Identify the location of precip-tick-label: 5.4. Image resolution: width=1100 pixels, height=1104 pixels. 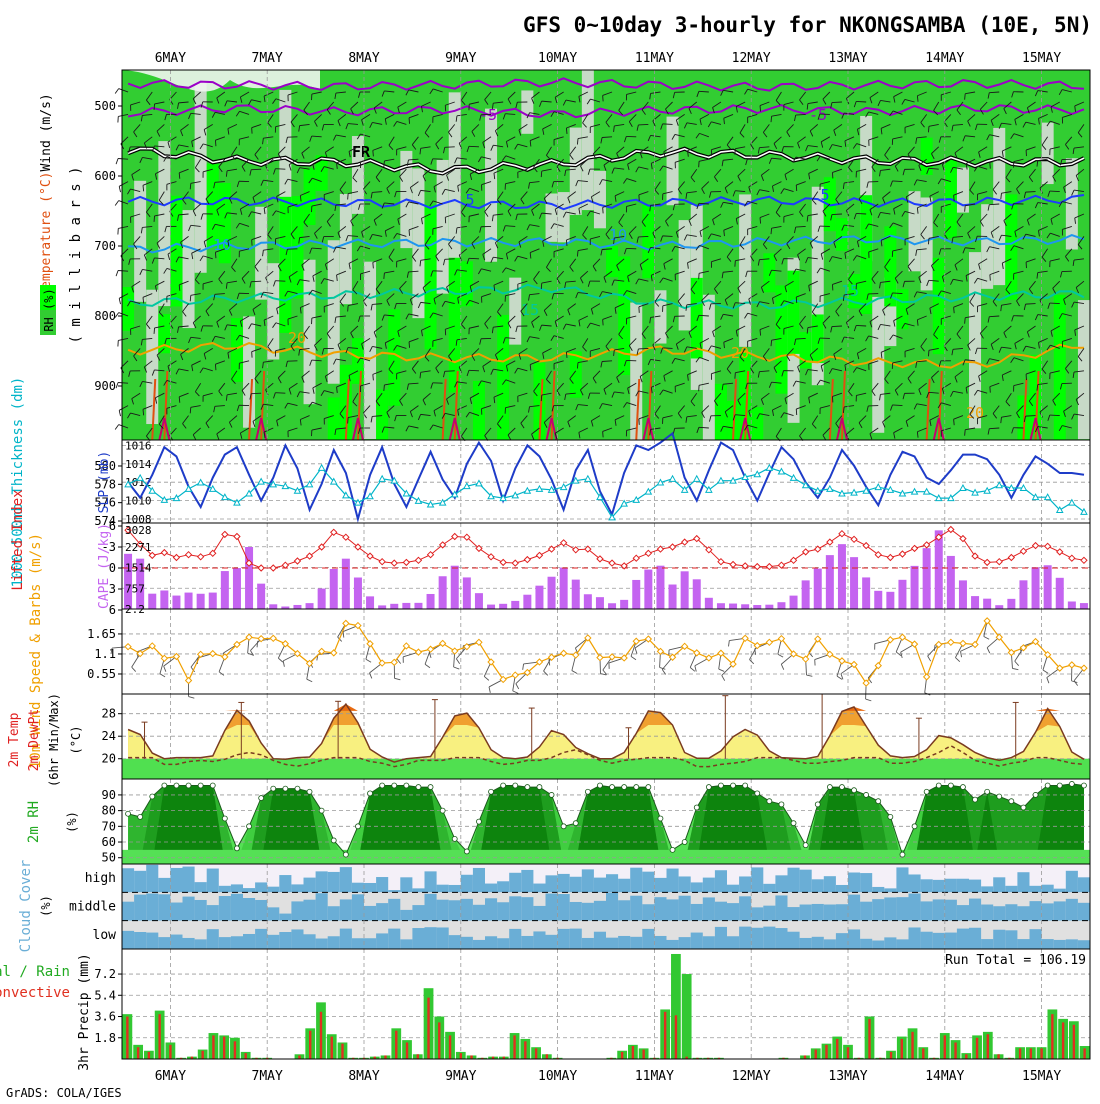
(105, 995).